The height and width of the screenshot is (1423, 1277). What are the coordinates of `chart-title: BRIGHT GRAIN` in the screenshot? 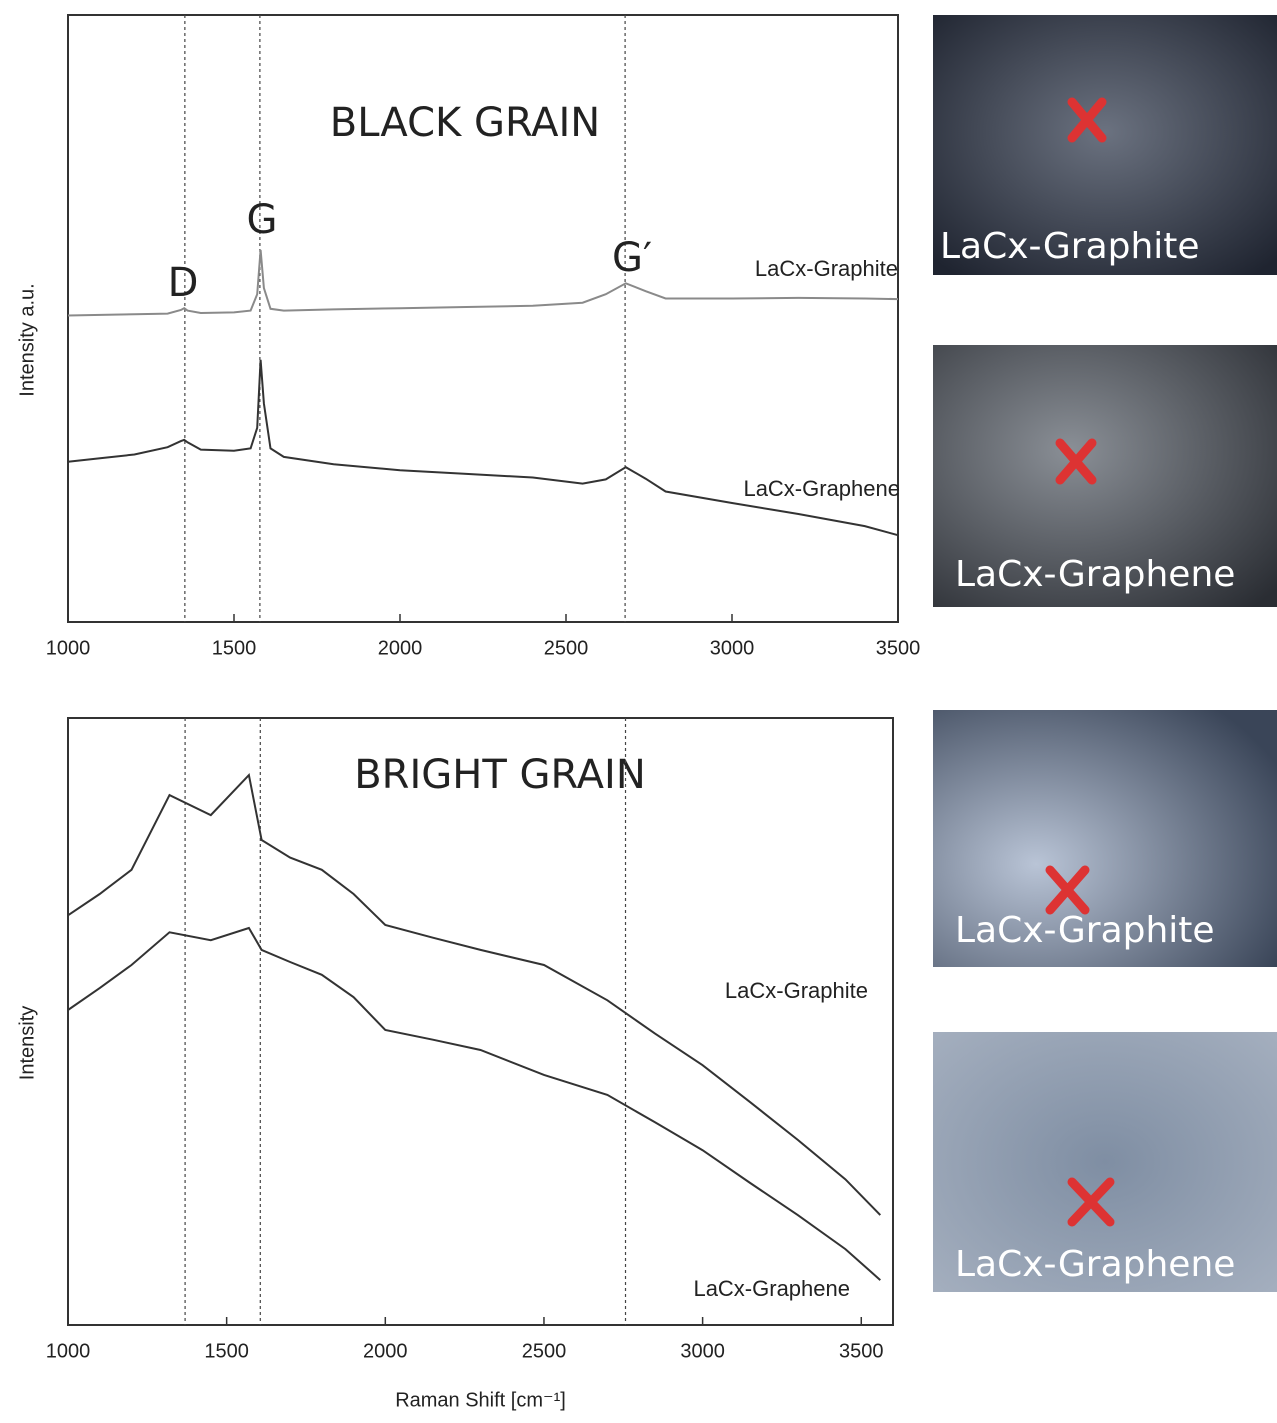 It's located at (500, 775).